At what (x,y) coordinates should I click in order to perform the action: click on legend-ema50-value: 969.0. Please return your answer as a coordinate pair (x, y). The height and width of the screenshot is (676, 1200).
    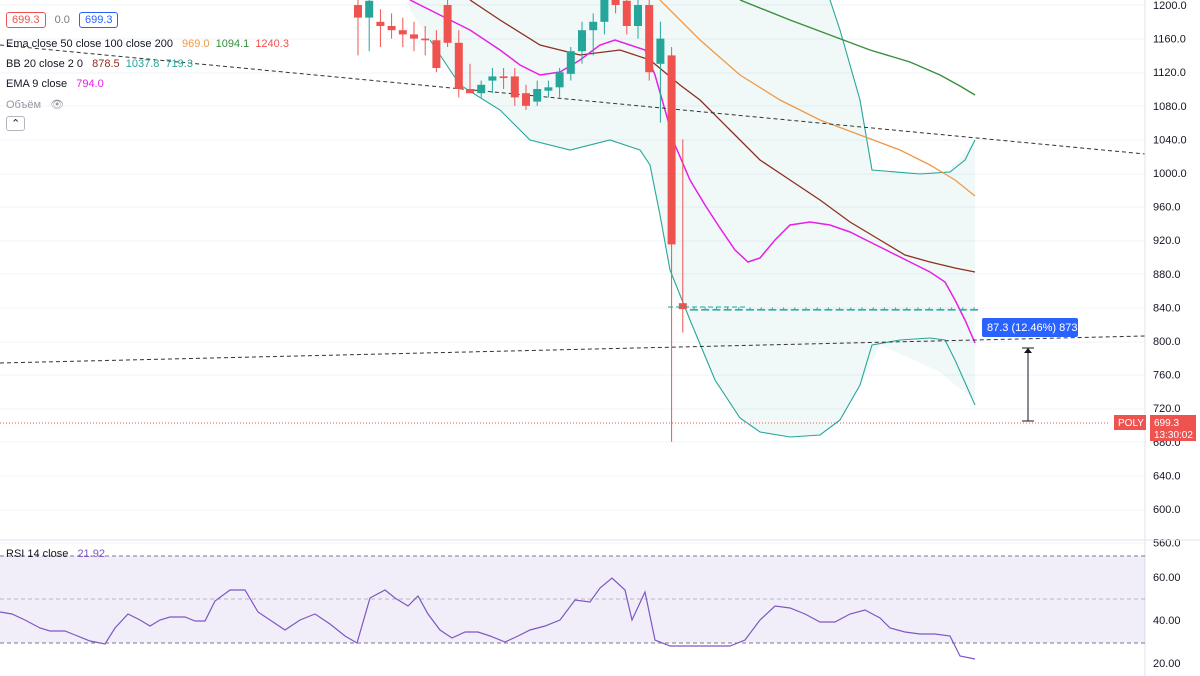
    Looking at the image, I should click on (196, 44).